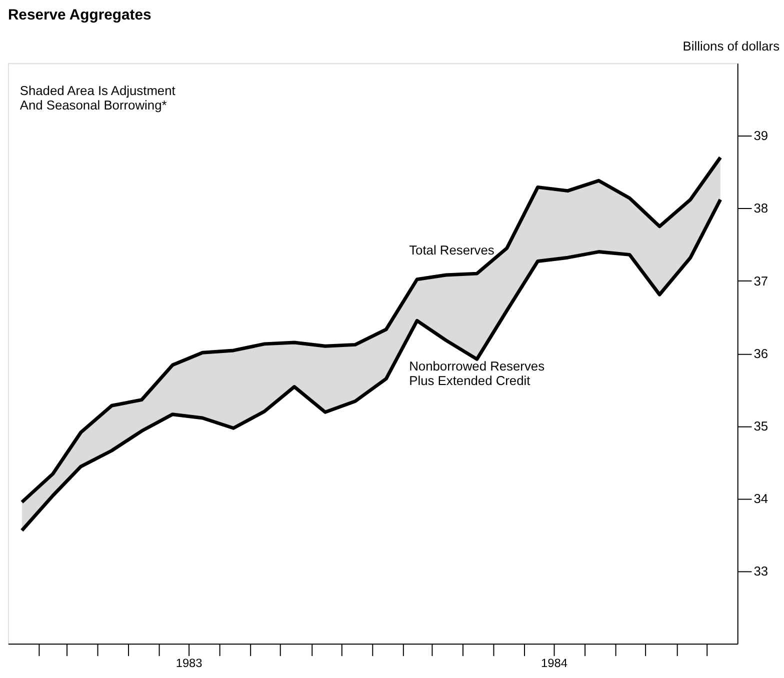 This screenshot has width=784, height=678. I want to click on x-tick-label: 1983, so click(189, 663).